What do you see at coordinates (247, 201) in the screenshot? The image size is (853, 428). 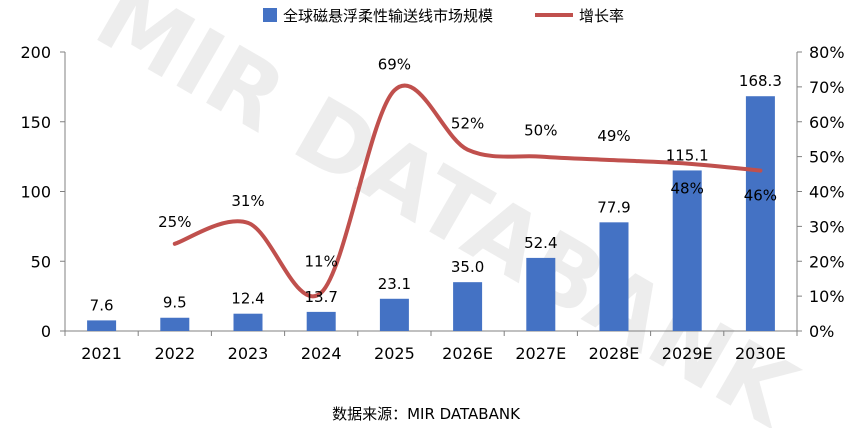 I see `growth-value-label: 31%` at bounding box center [247, 201].